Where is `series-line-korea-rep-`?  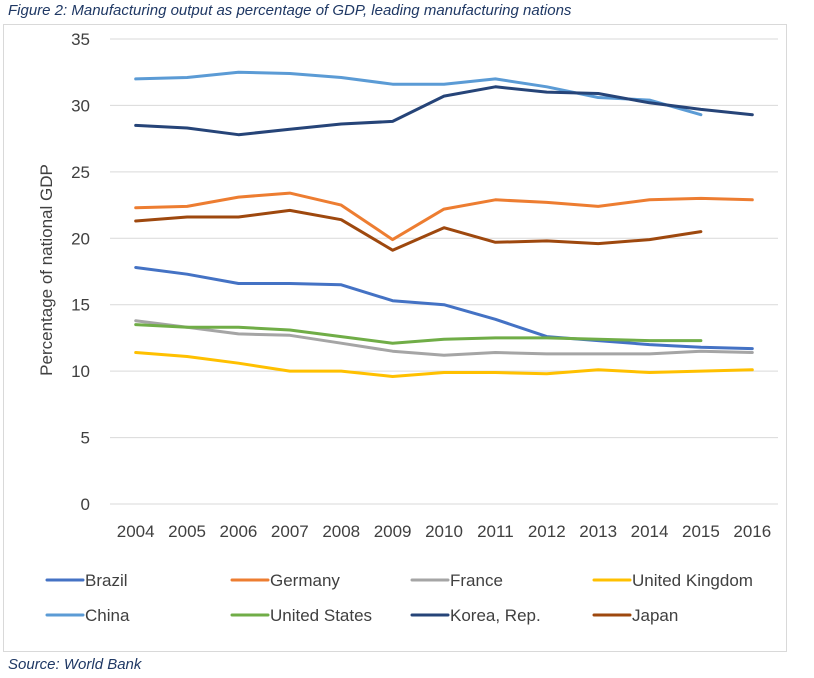 series-line-korea-rep- is located at coordinates (444, 111).